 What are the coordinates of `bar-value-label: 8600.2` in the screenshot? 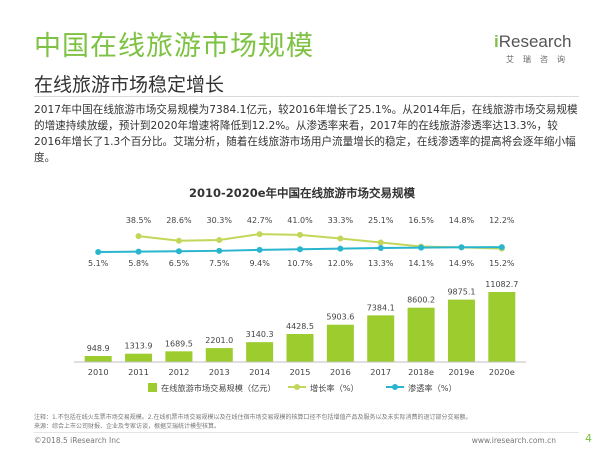 It's located at (421, 300).